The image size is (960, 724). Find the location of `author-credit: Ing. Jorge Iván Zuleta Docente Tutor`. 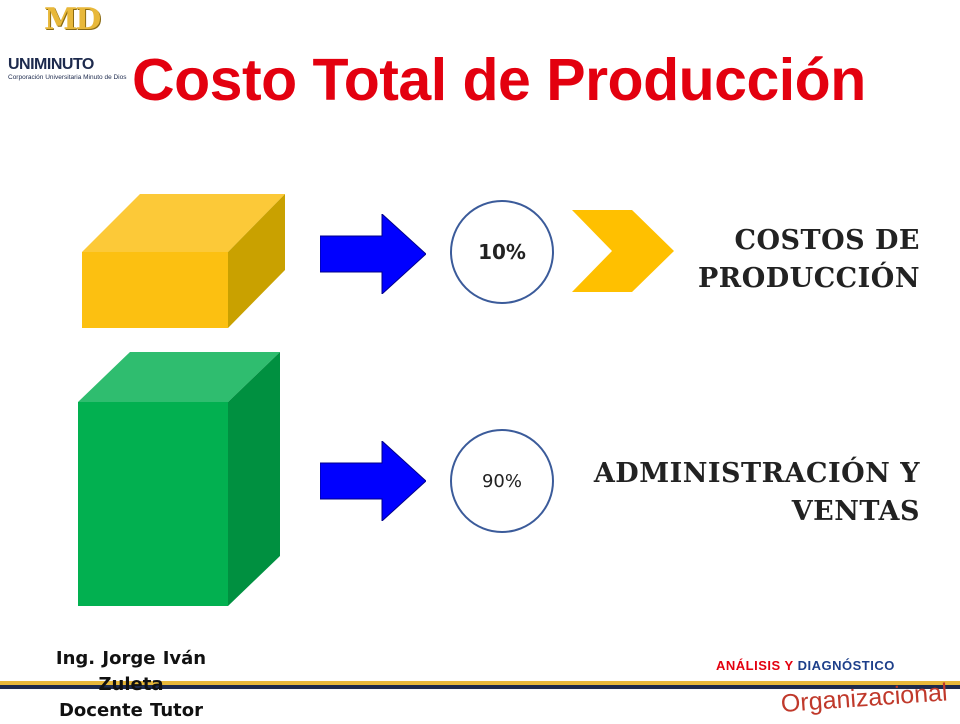

author-credit: Ing. Jorge Iván Zuleta Docente Tutor is located at coordinates (131, 685).